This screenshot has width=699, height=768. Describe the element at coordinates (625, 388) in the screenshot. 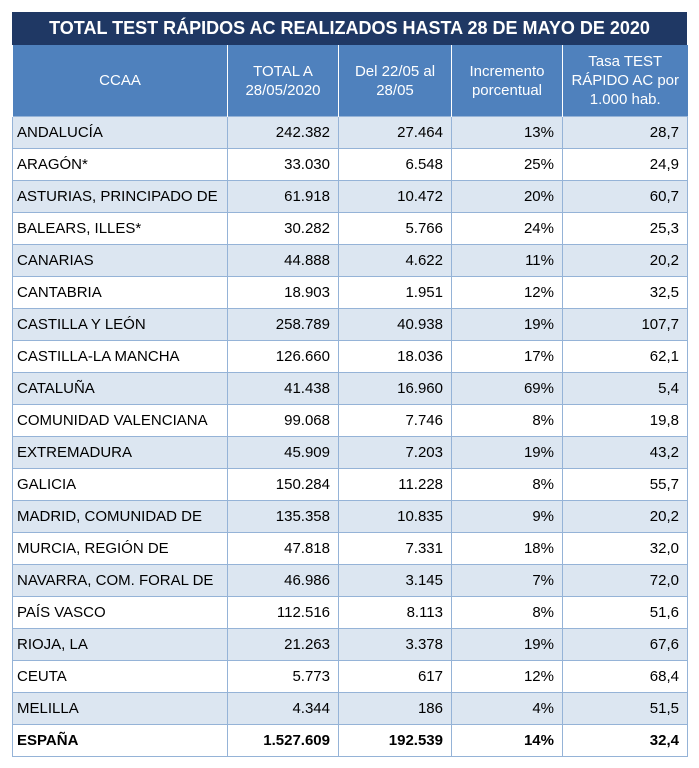

I see `value-cell: 5,4` at that location.